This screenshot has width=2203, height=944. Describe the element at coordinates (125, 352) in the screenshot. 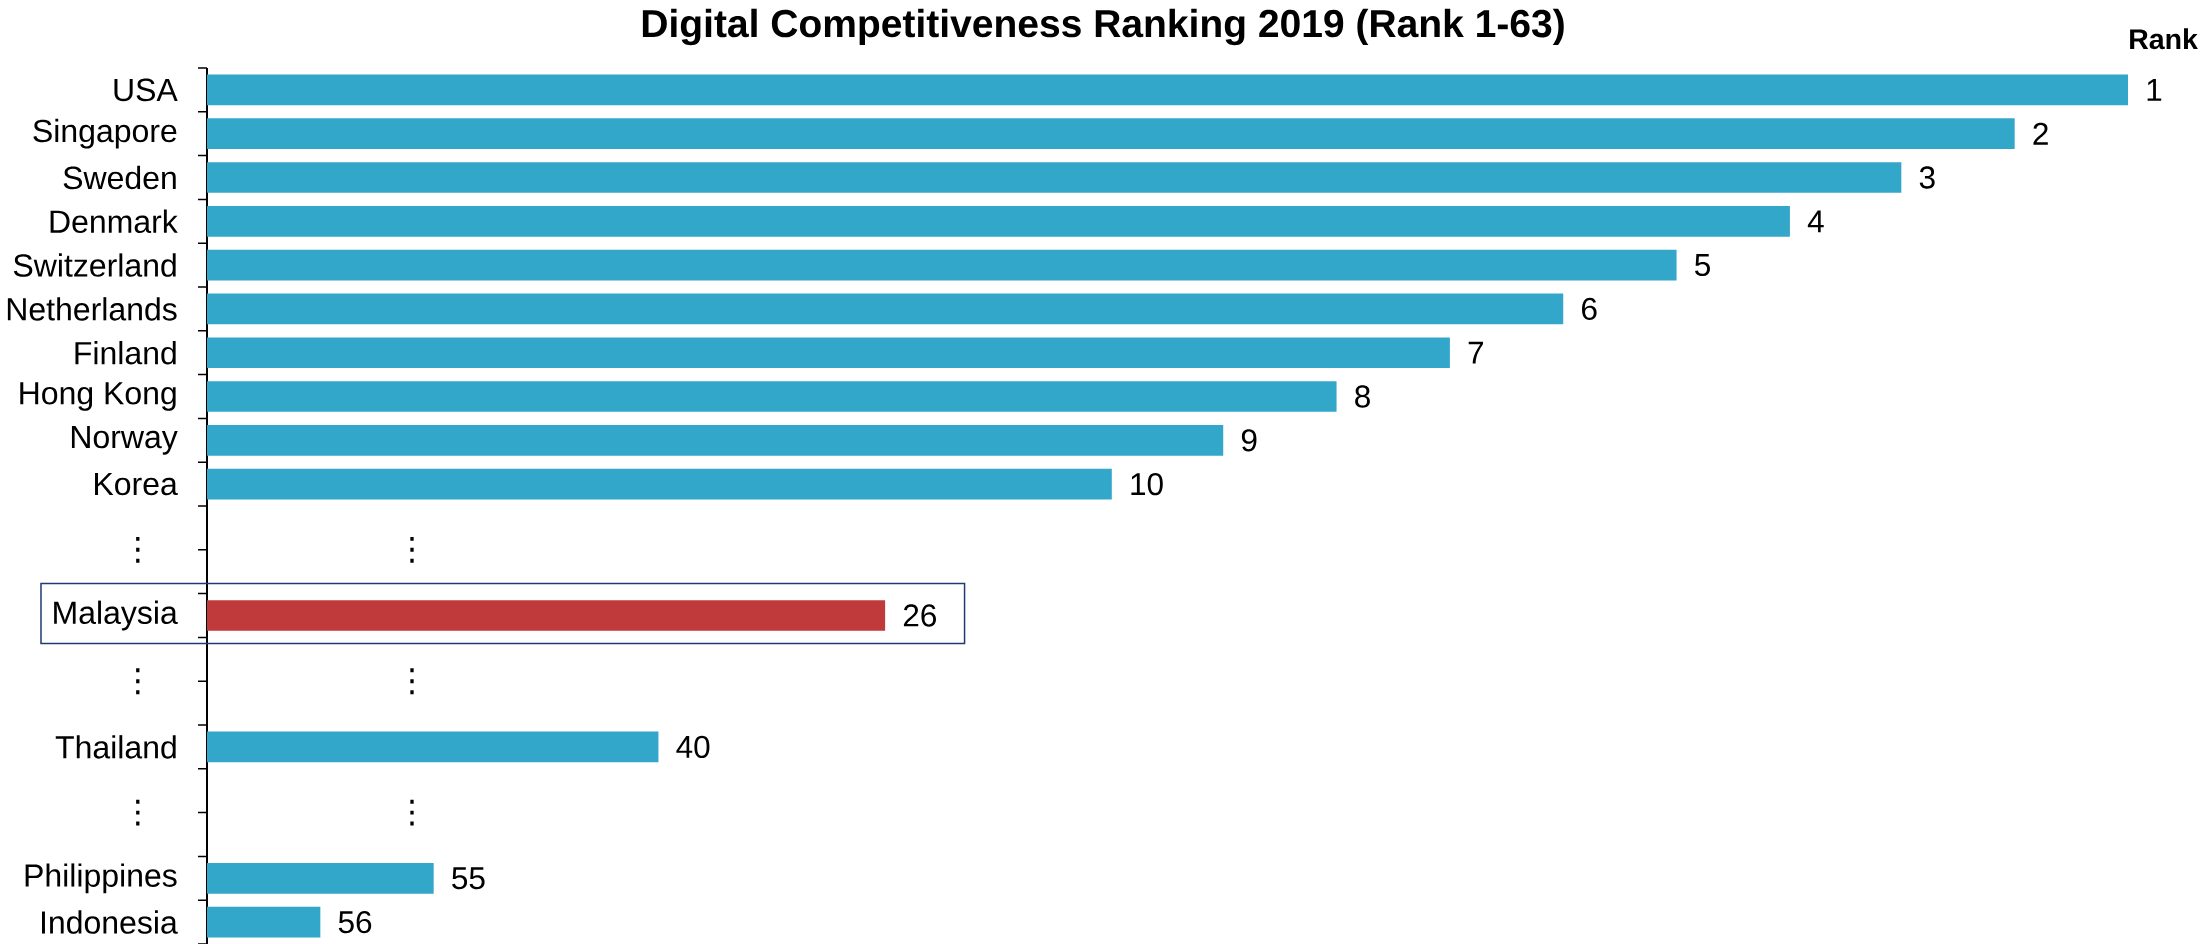

I see `y-tick-label: Finland` at that location.